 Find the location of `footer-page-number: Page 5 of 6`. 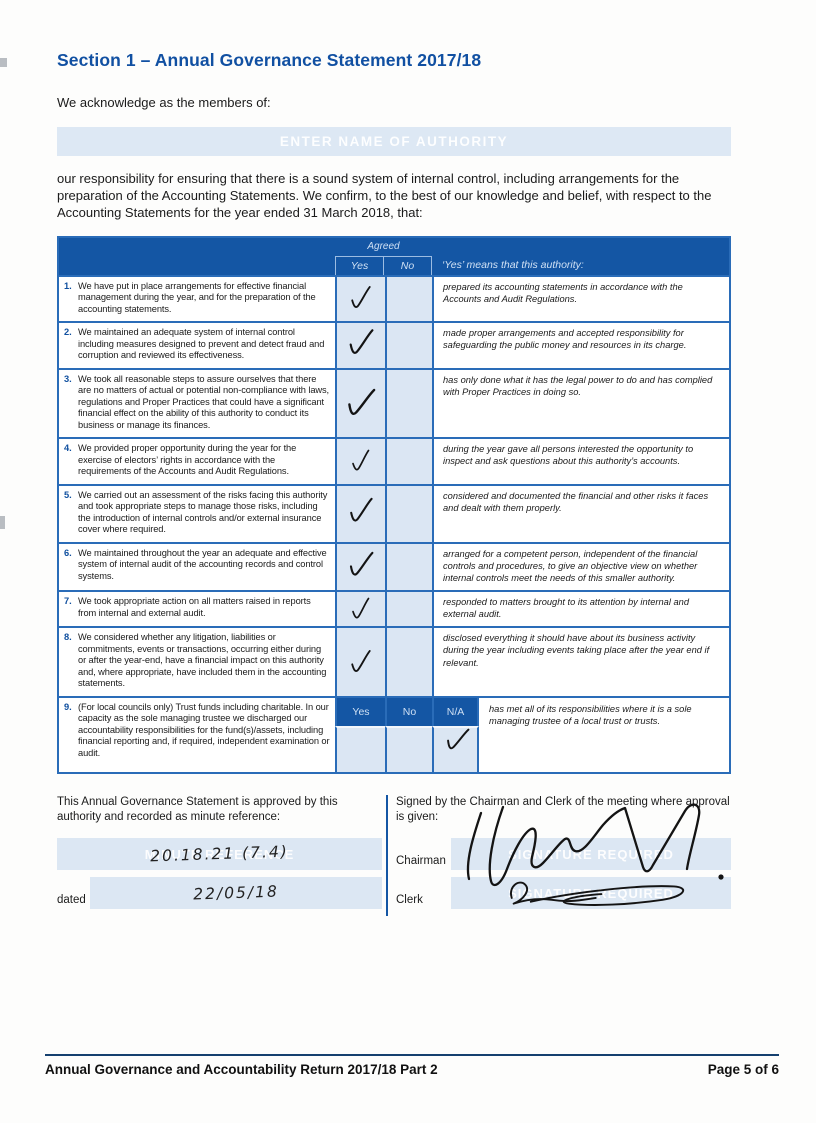

footer-page-number: Page 5 of 6 is located at coordinates (743, 1069).